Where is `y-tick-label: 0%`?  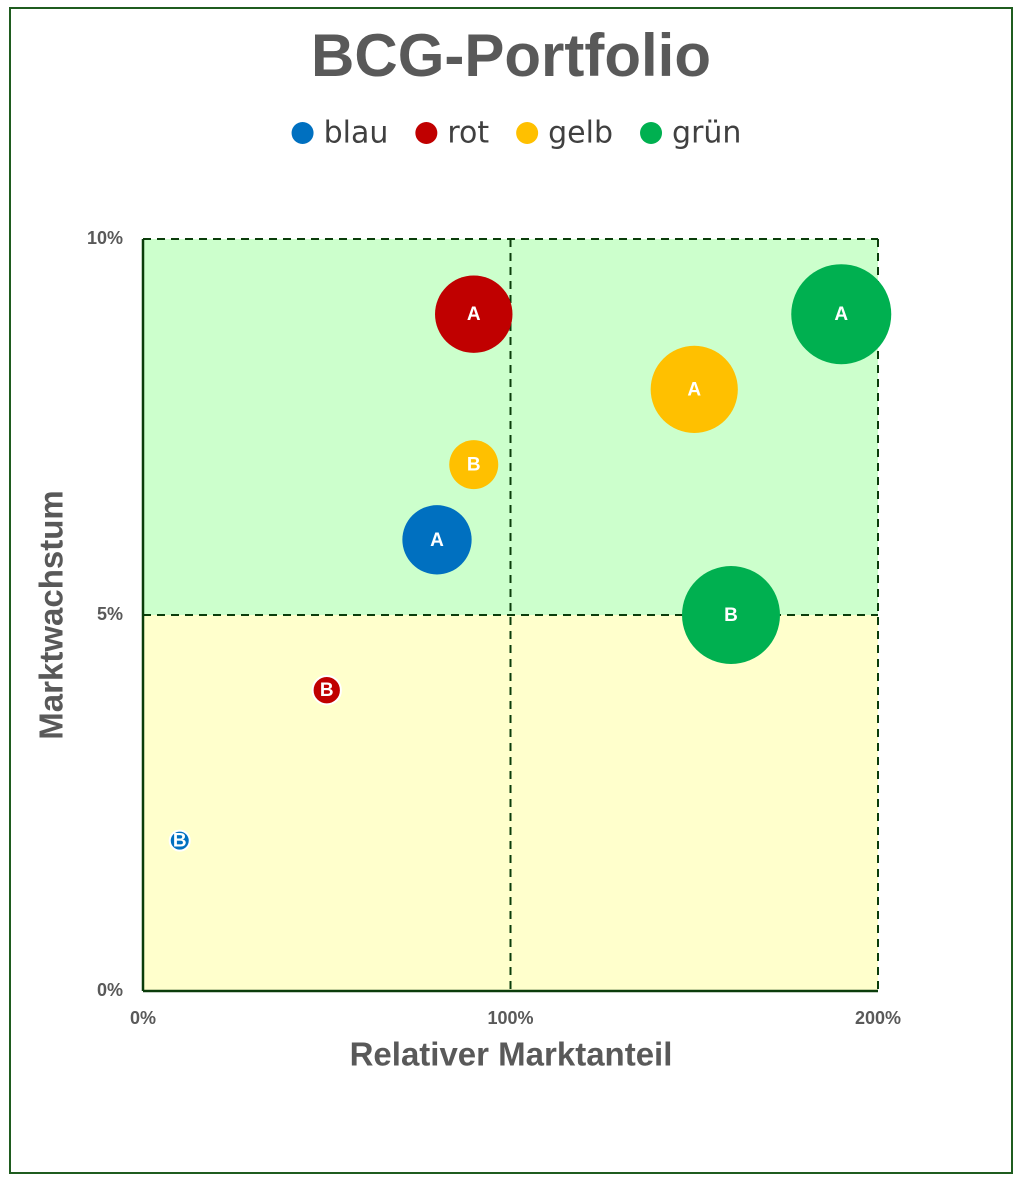 y-tick-label: 0% is located at coordinates (110, 990).